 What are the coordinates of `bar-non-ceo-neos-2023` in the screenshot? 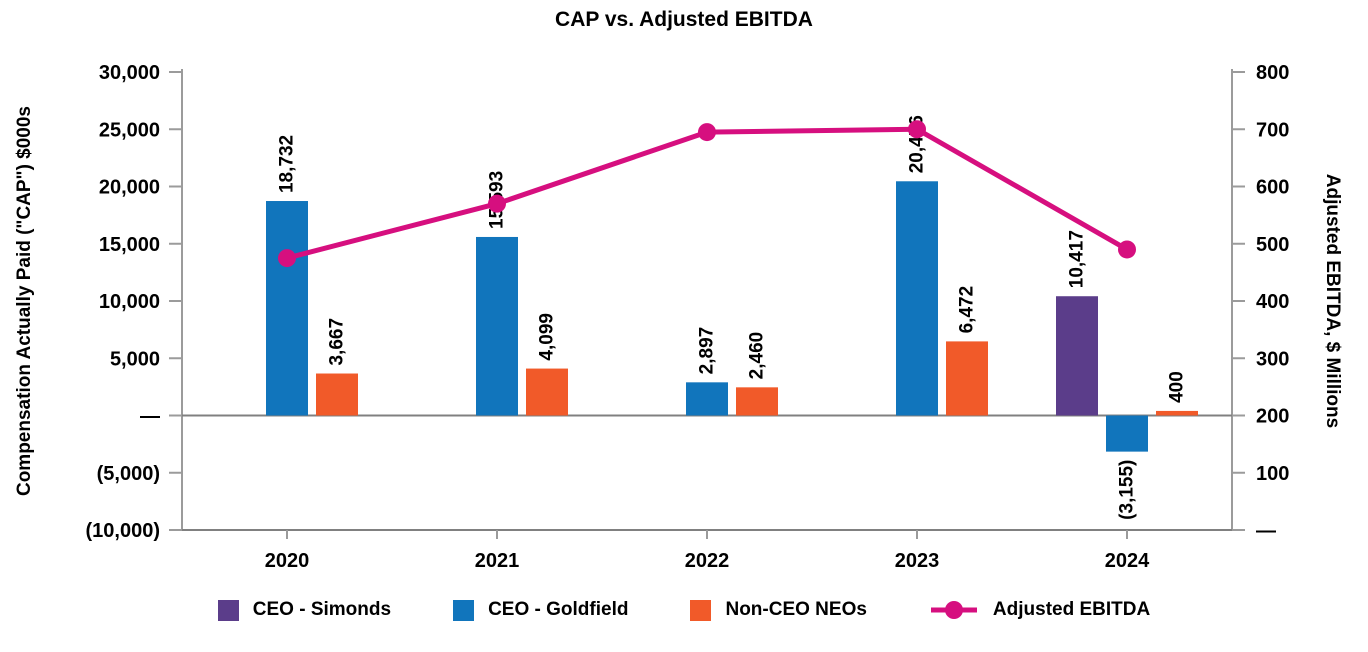 It's located at (967, 378).